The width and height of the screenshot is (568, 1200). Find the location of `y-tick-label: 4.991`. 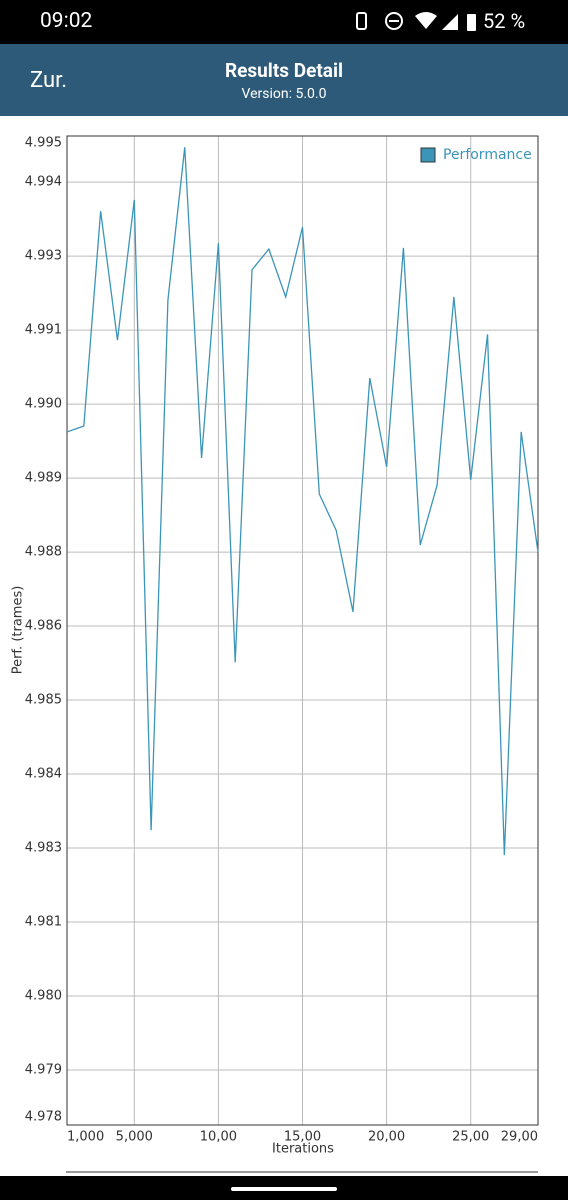

y-tick-label: 4.991 is located at coordinates (43, 330).